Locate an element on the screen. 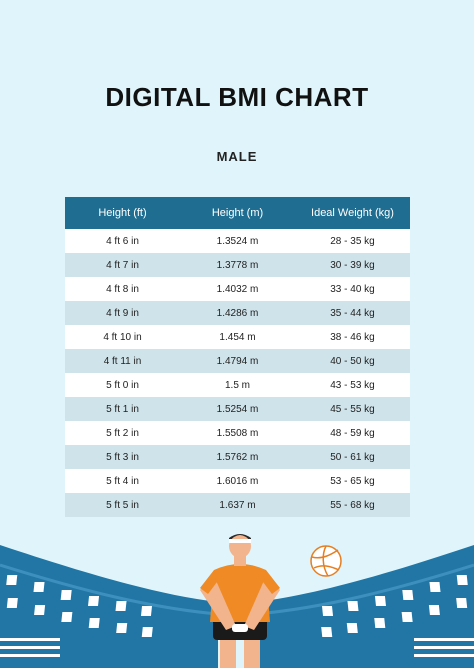 The height and width of the screenshot is (668, 474). cell-height-m: 1.4794 m is located at coordinates (237, 361).